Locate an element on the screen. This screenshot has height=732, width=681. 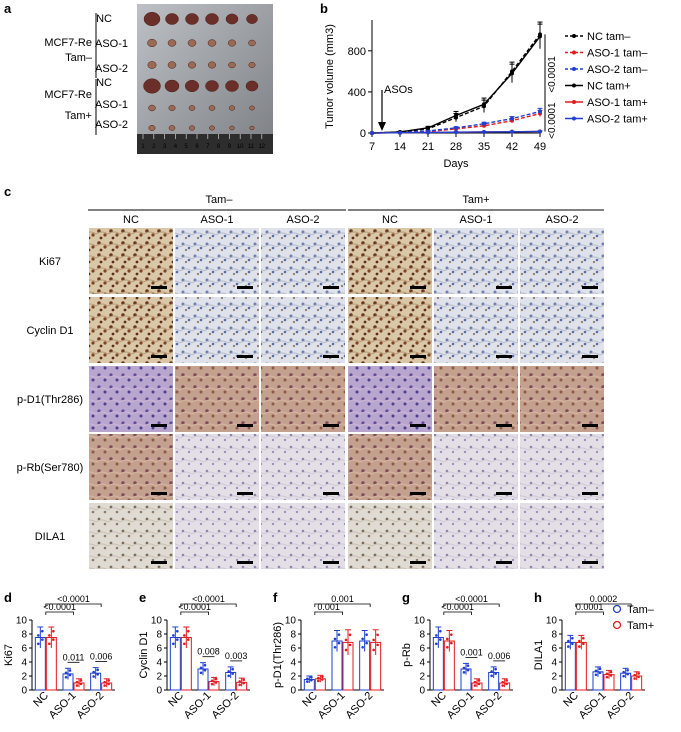
y-tick-label: 2 is located at coordinates (24, 677).